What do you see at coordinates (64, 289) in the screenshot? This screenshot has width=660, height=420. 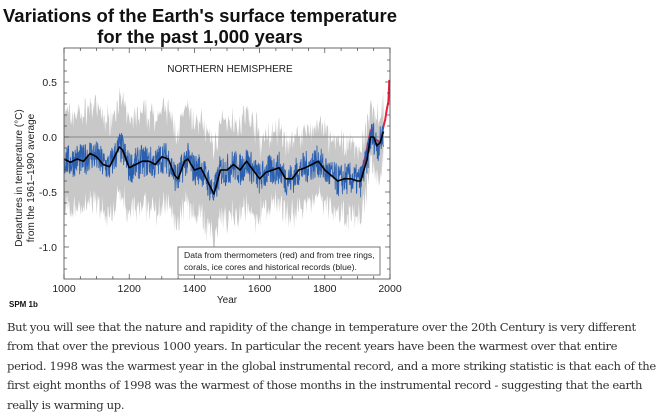 I see `x-tick-label: 1000` at bounding box center [64, 289].